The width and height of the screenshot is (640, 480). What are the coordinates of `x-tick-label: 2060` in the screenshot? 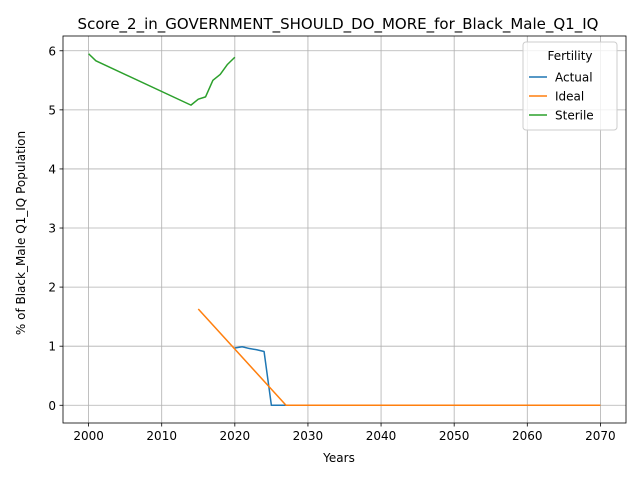 It's located at (527, 436).